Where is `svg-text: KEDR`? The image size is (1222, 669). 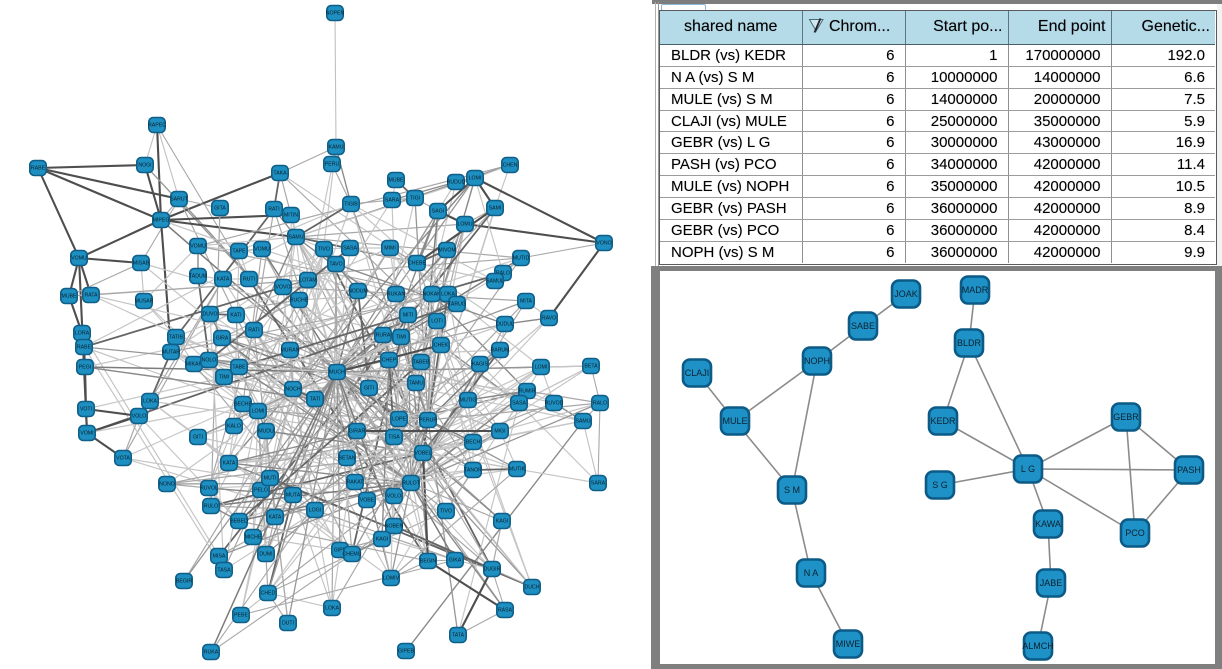 svg-text: KEDR is located at coordinates (943, 421).